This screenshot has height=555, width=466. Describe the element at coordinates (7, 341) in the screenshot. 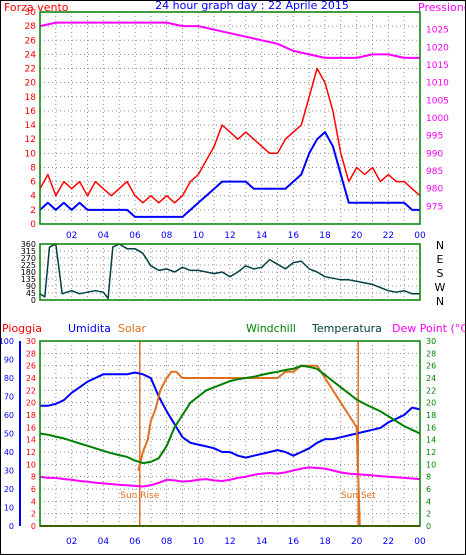

I see `y-tick-label-humidity: 100` at that location.